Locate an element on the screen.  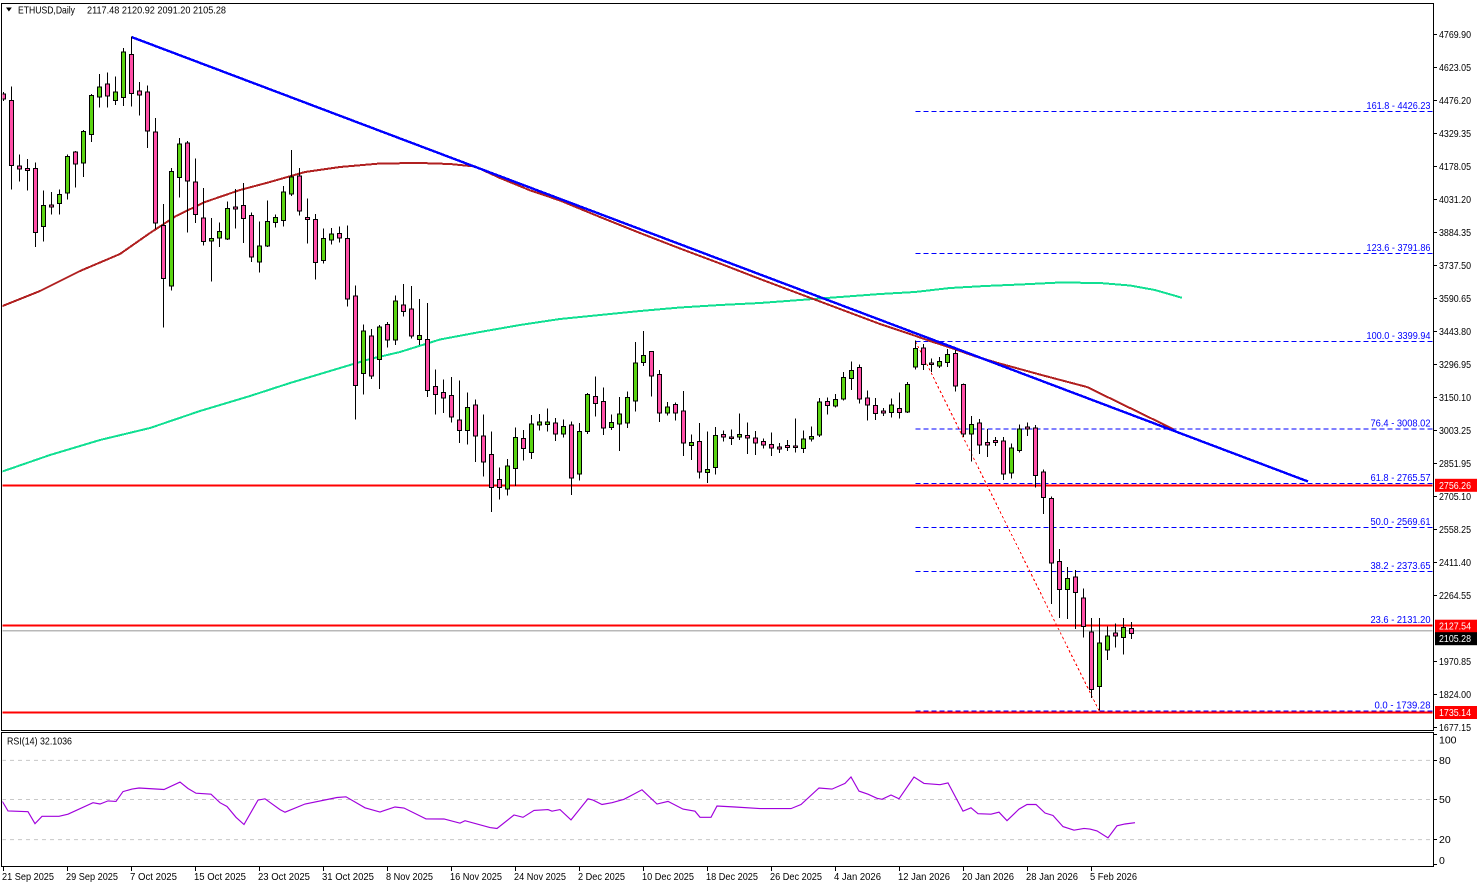
svg-text: 3003.25 is located at coordinates (1455, 431).